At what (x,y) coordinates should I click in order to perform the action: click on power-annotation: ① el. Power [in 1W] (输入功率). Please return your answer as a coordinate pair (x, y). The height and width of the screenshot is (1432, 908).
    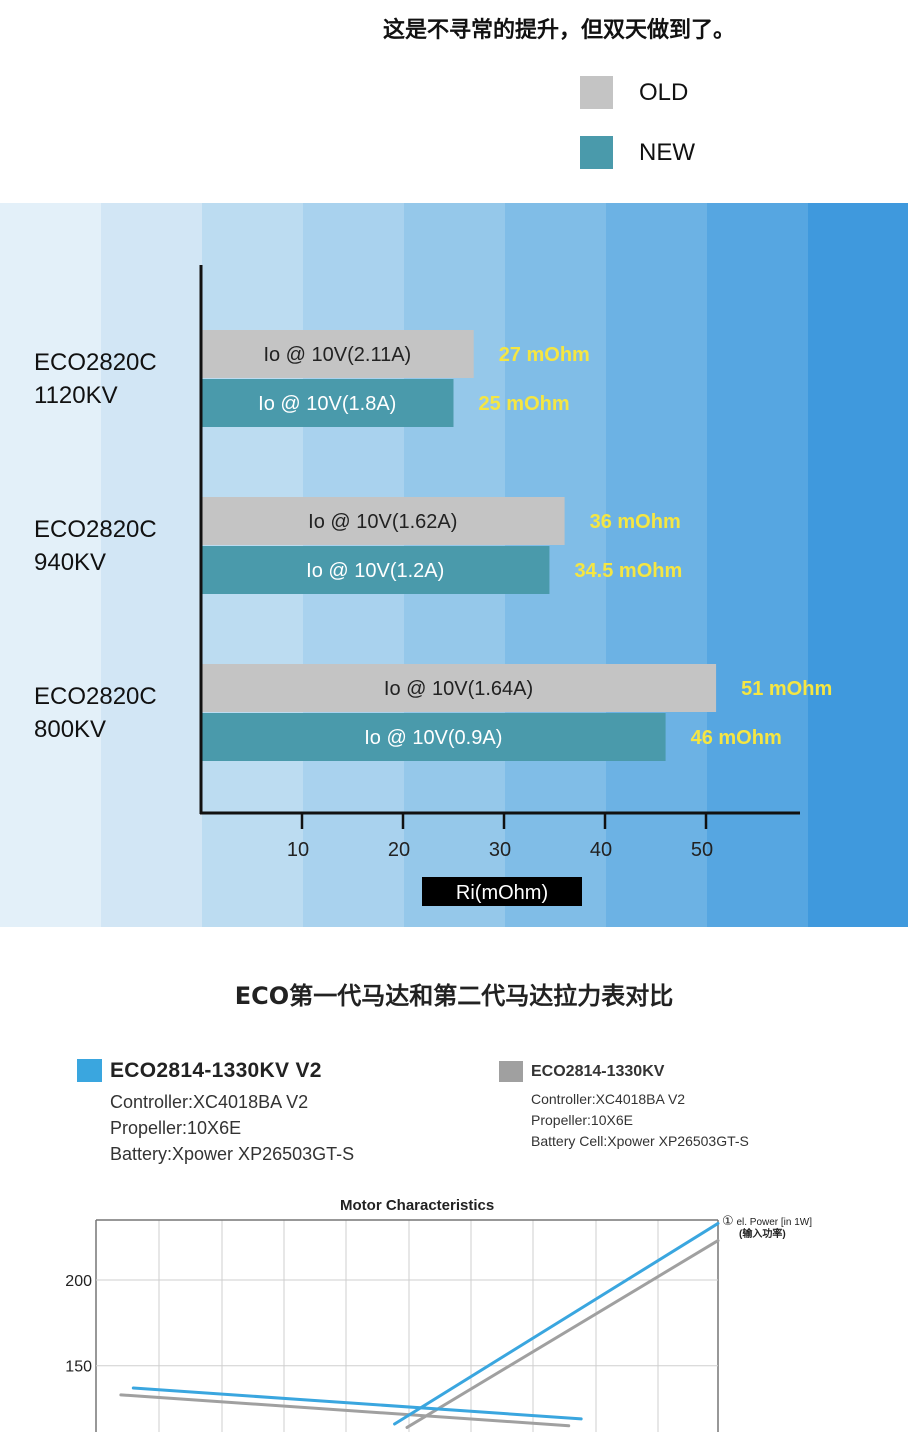
    Looking at the image, I should click on (767, 1227).